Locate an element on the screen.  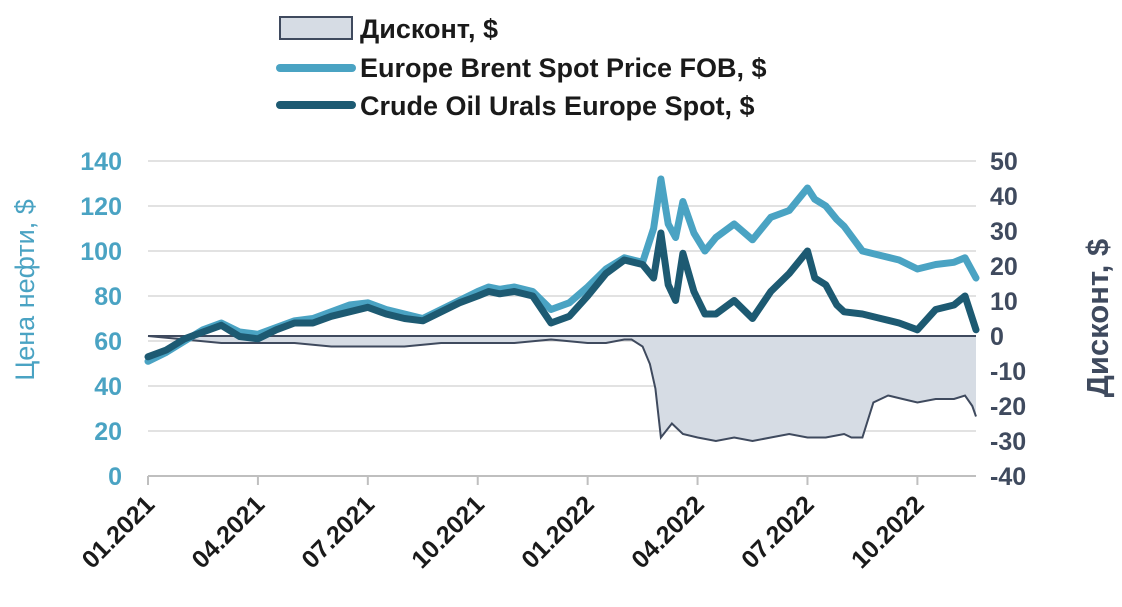
y-left-tick-label: 20 is located at coordinates (108, 432).